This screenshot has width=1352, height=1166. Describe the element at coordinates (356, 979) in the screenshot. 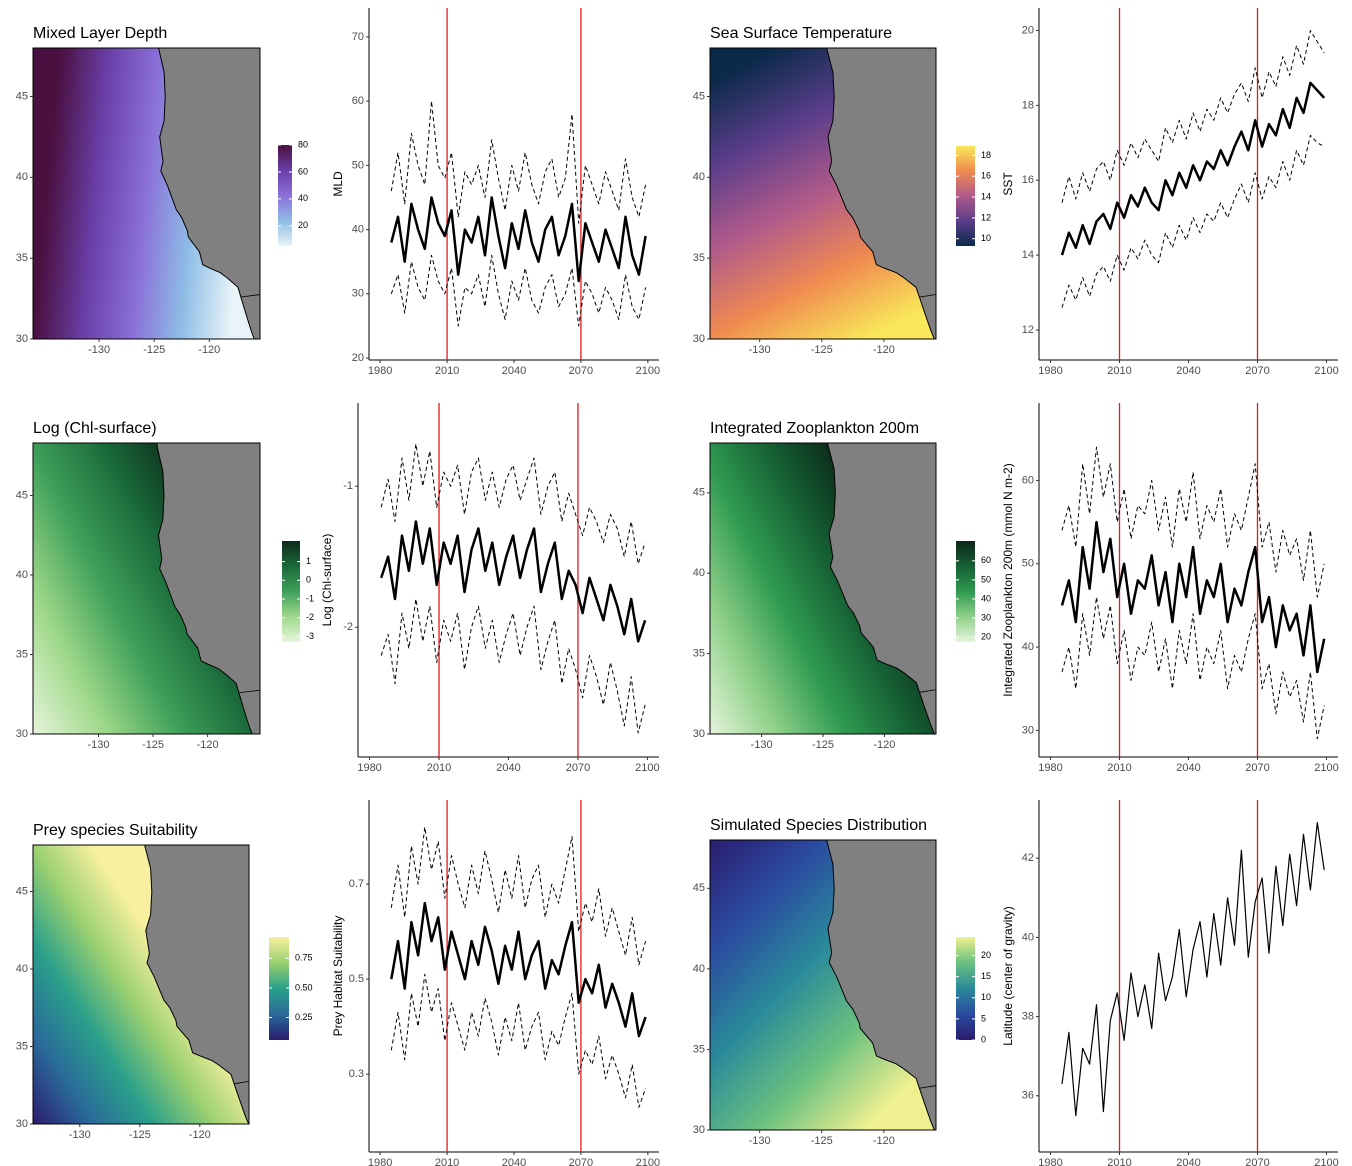

I see `y-tick-label: 0.5` at that location.